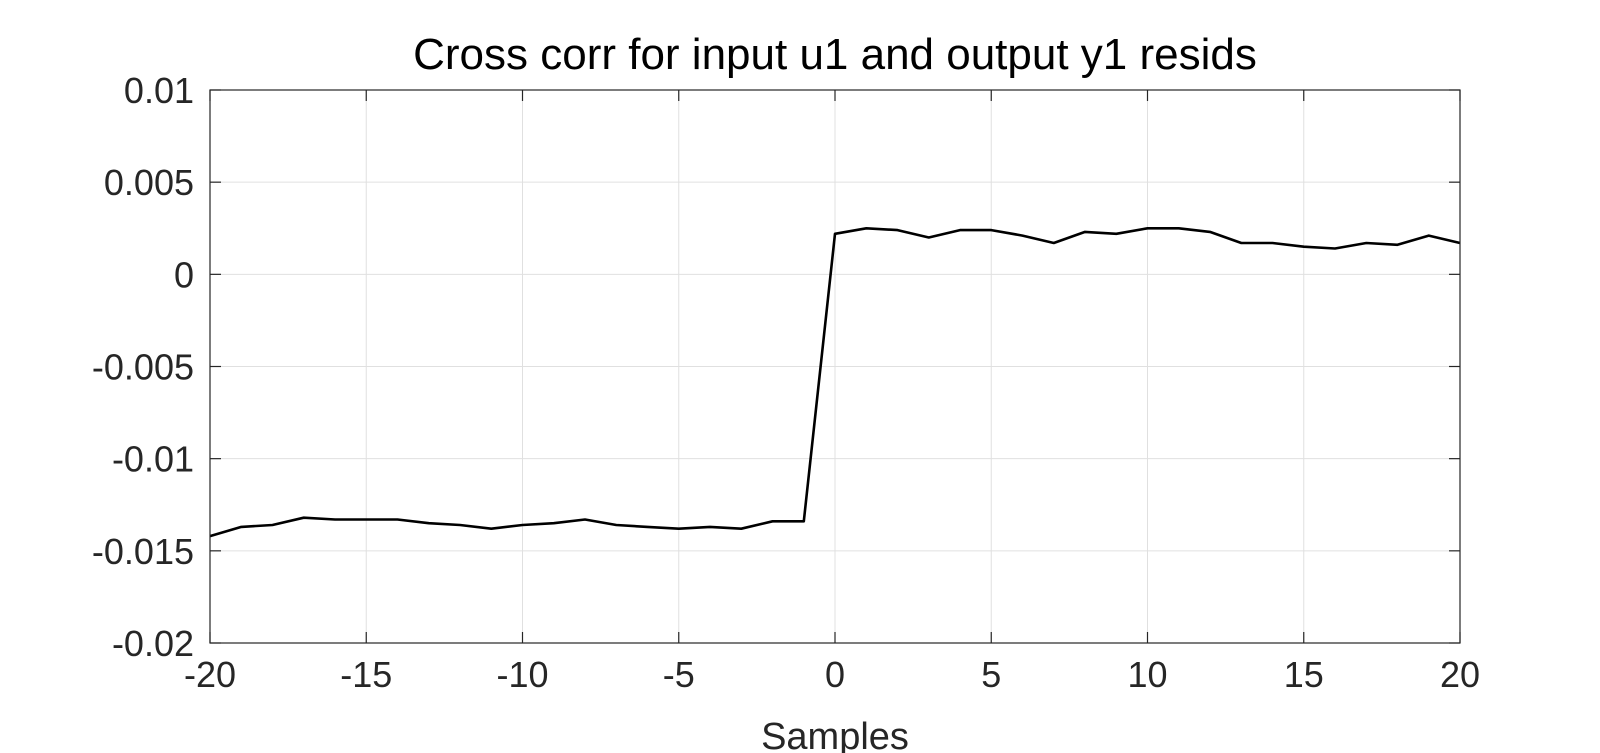  Describe the element at coordinates (366, 674) in the screenshot. I see `x-tick-label: -15` at that location.